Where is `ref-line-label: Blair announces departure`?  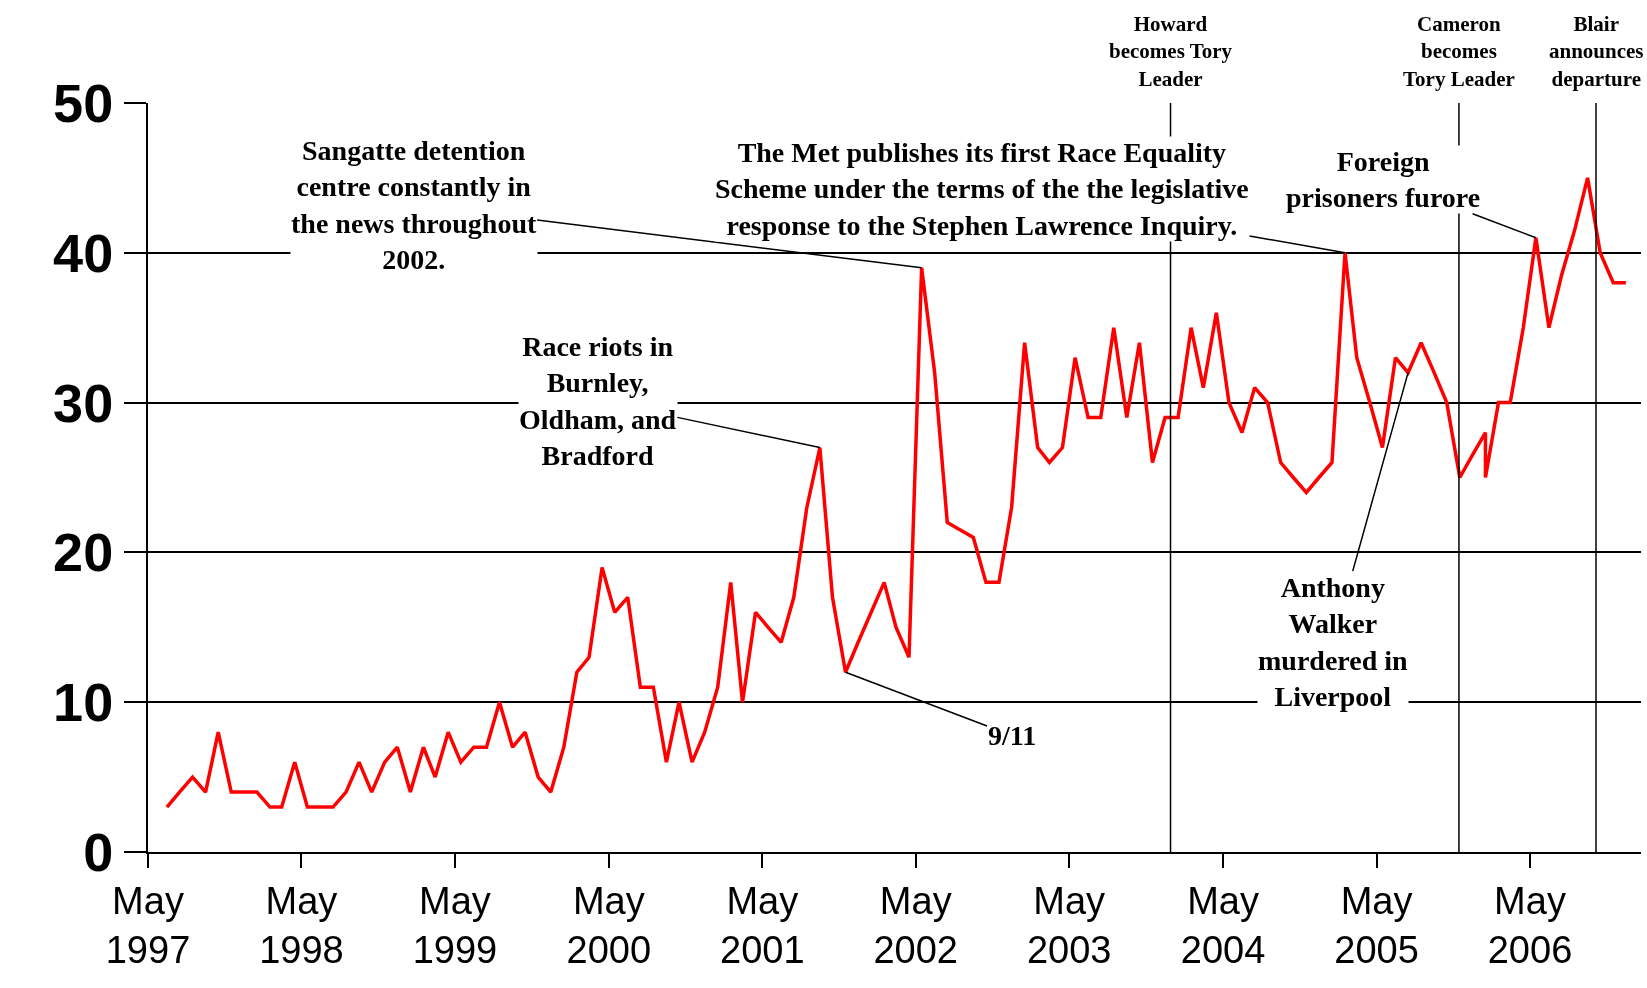 ref-line-label: Blair announces departure is located at coordinates (1596, 51).